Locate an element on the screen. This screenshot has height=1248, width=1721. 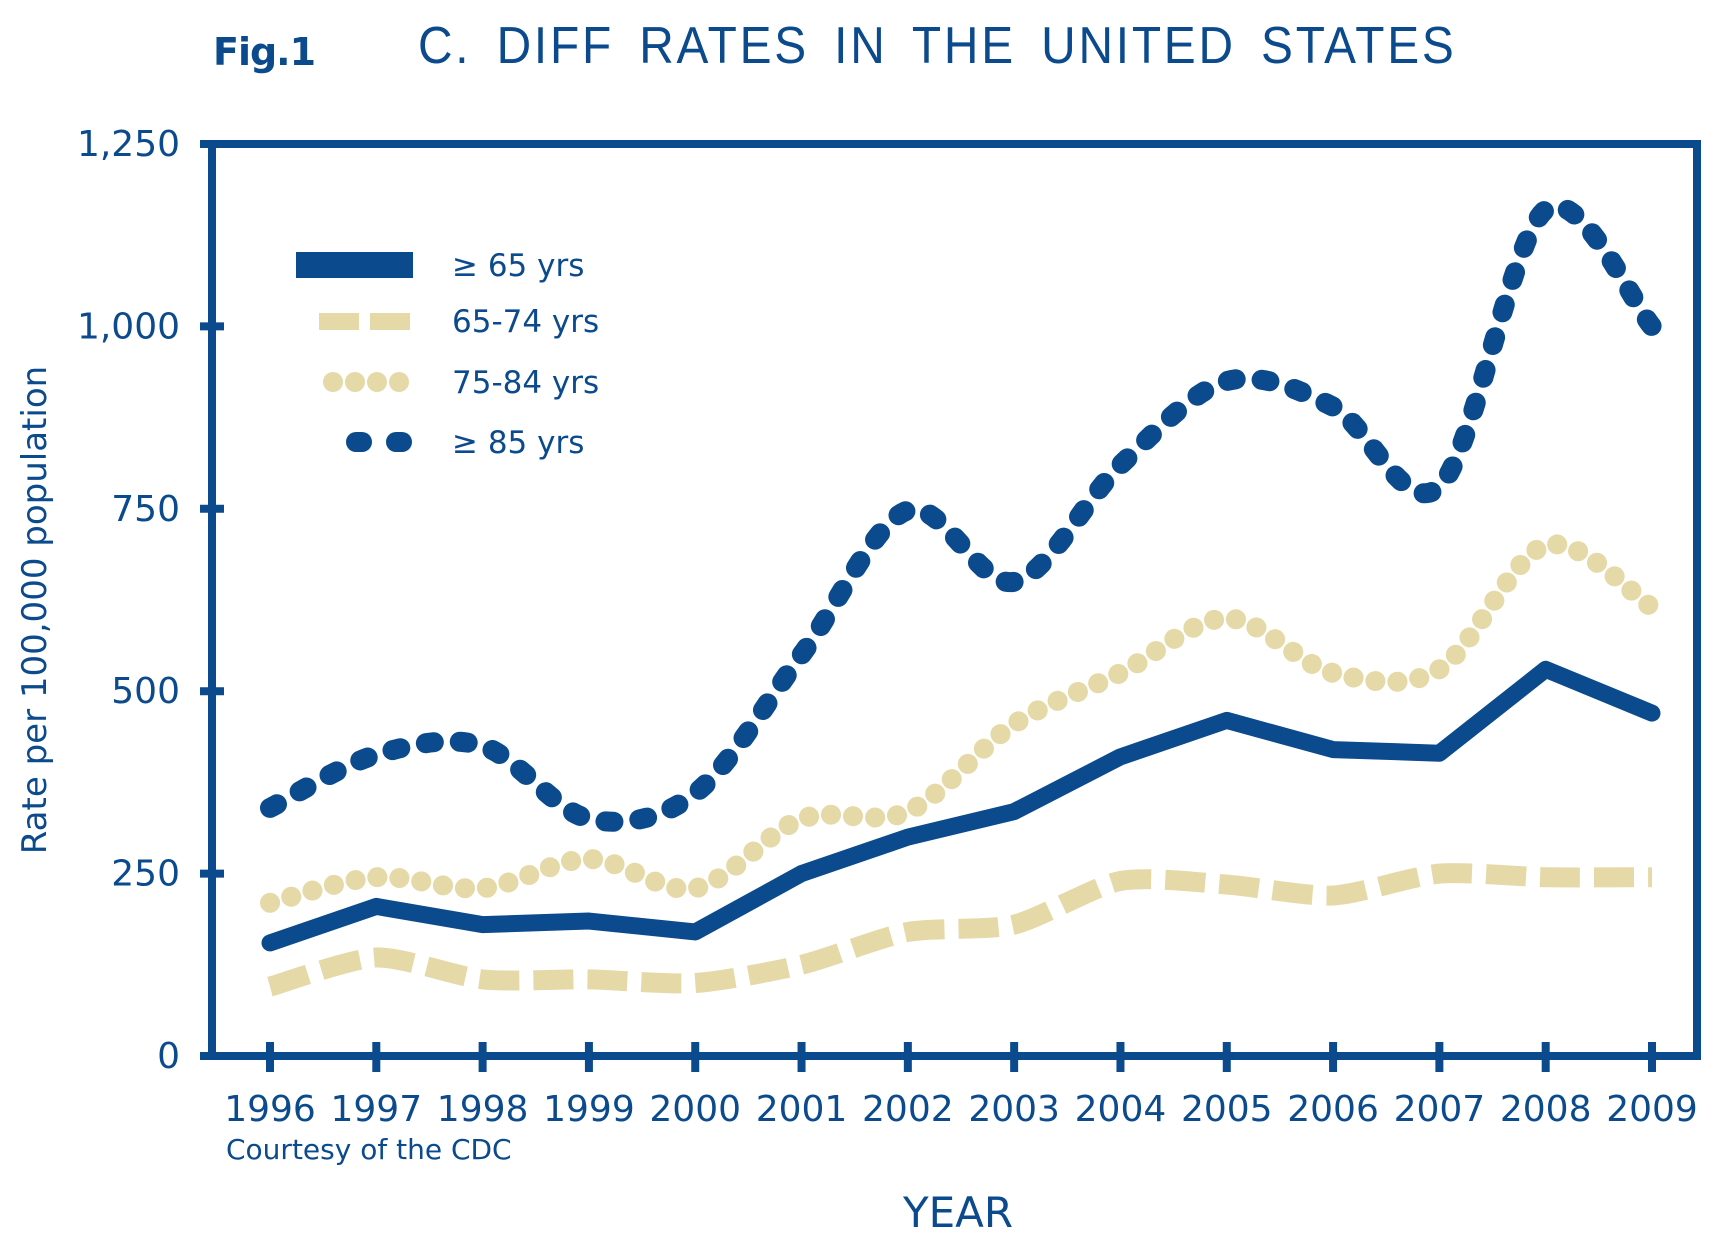
x-tick-label: 2007 is located at coordinates (1440, 1109).